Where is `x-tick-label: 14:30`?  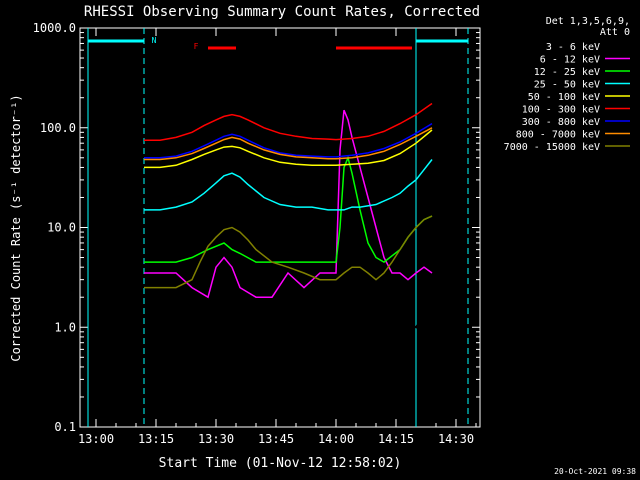 x-tick-label: 14:30 is located at coordinates (456, 439).